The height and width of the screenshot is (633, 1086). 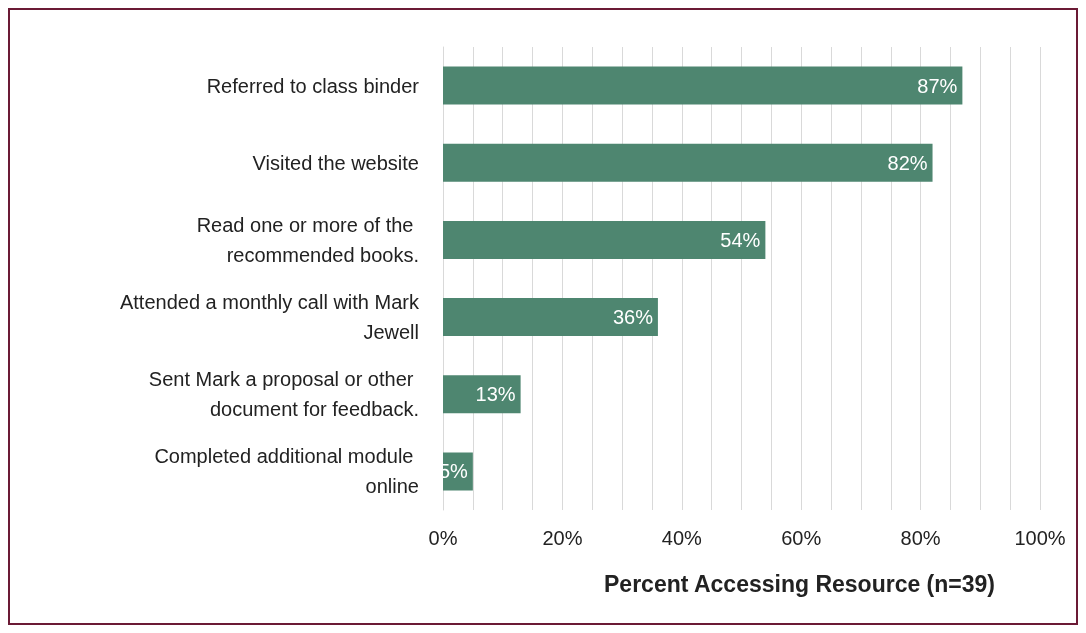 I want to click on data-label: 13%, so click(x=495, y=394).